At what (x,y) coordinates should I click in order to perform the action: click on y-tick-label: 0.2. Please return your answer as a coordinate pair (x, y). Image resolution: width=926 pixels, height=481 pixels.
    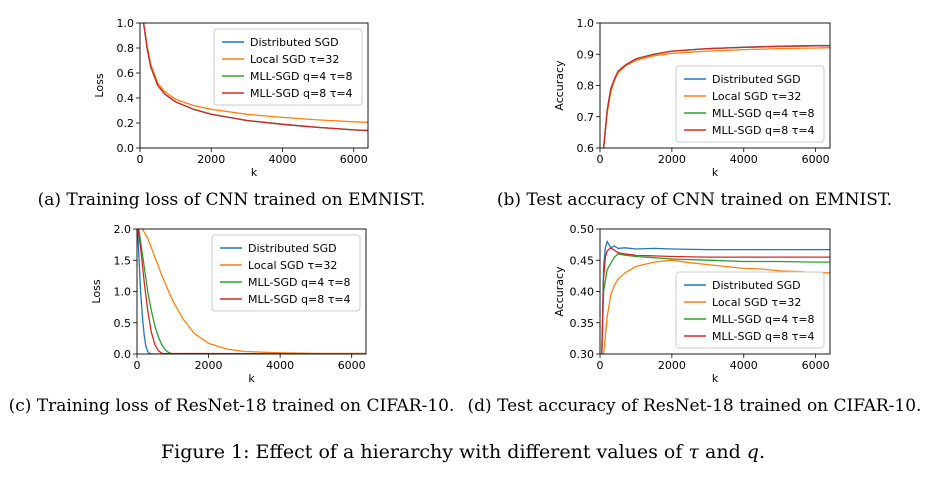
    Looking at the image, I should click on (126, 123).